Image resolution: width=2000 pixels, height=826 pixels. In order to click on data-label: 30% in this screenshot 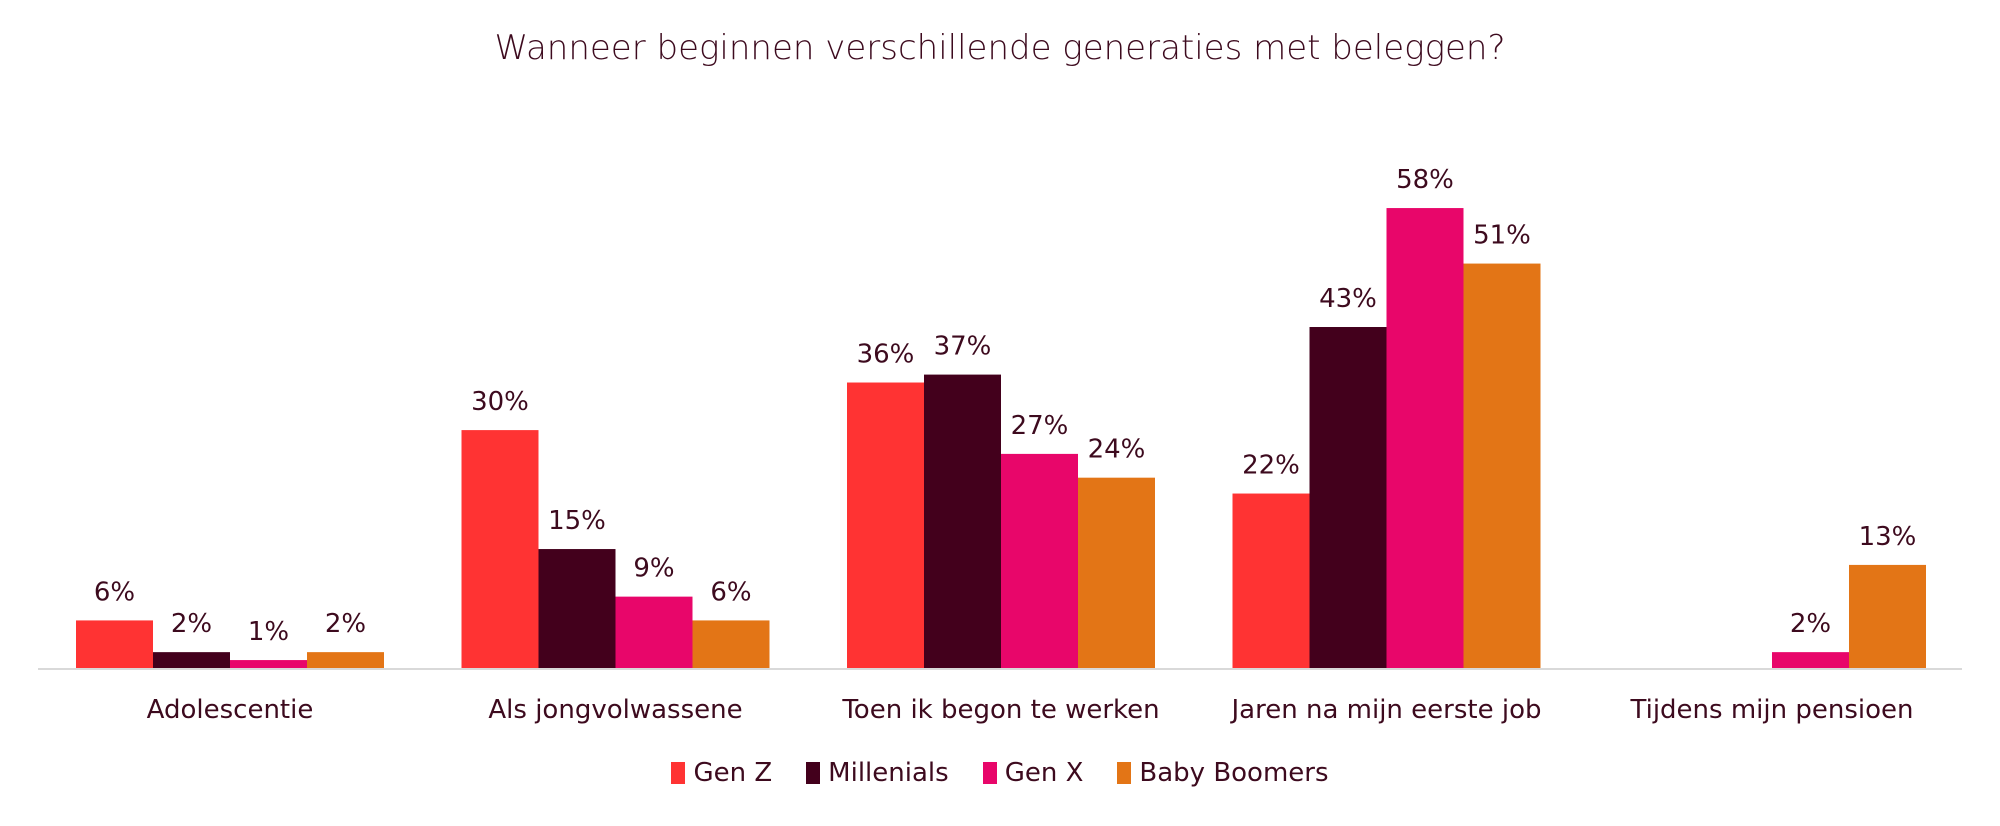, I will do `click(500, 402)`.